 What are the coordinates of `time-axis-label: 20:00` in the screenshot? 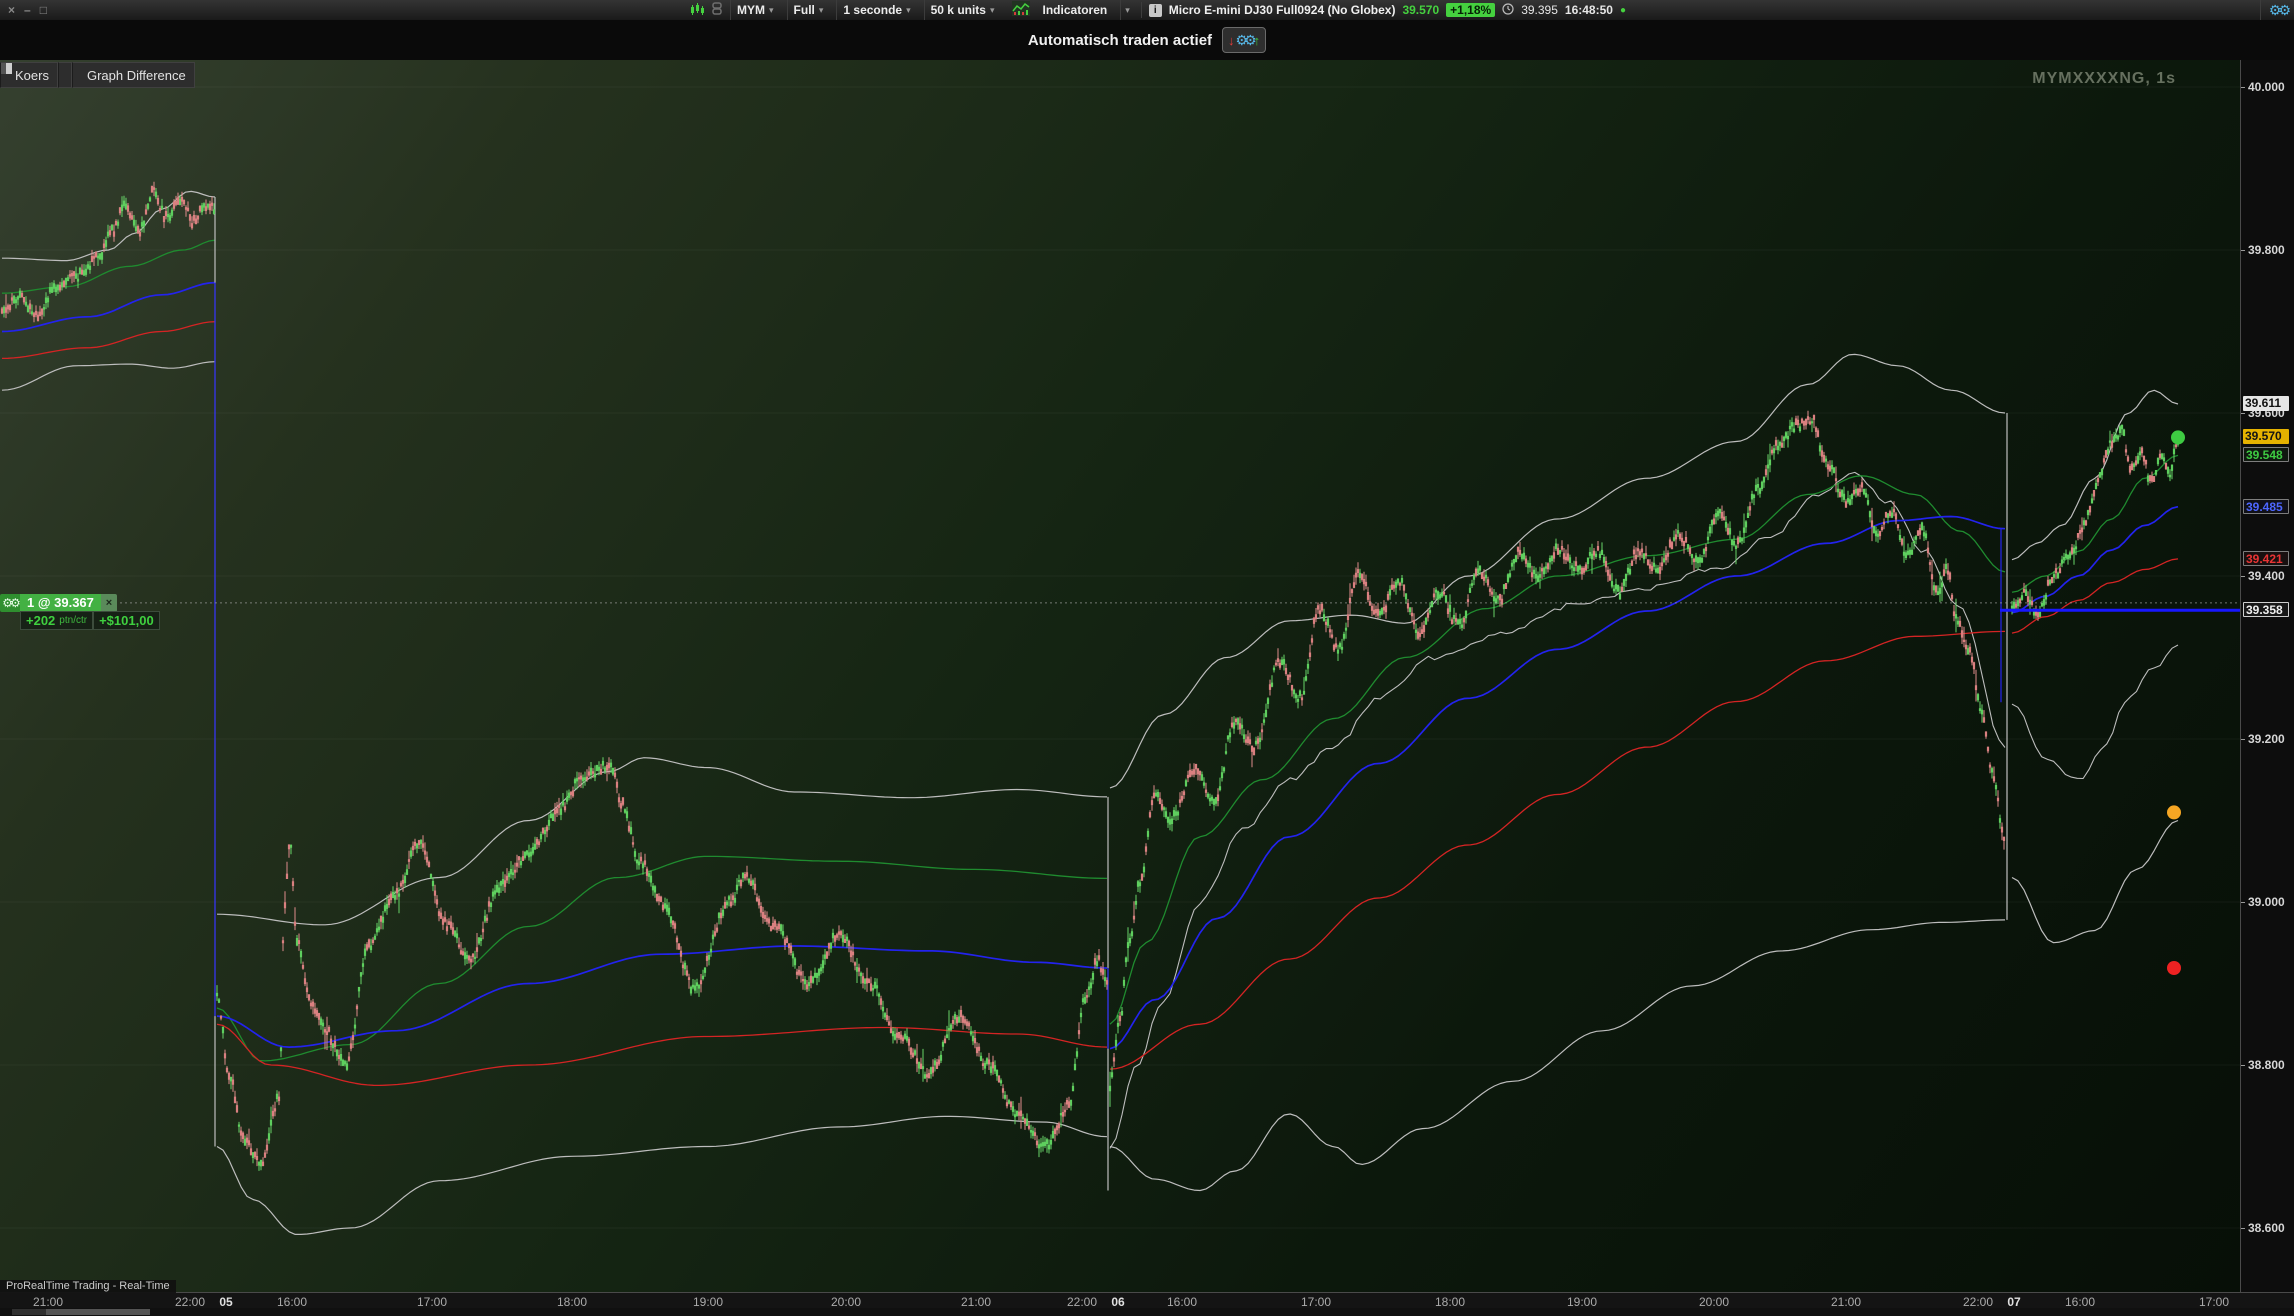 It's located at (846, 1302).